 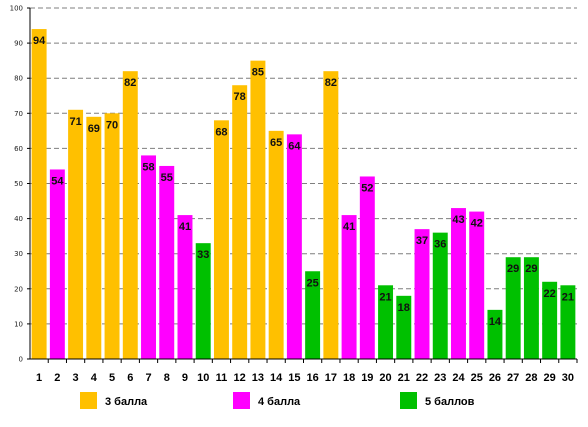 What do you see at coordinates (18, 289) in the screenshot?
I see `y-tick-label: 20` at bounding box center [18, 289].